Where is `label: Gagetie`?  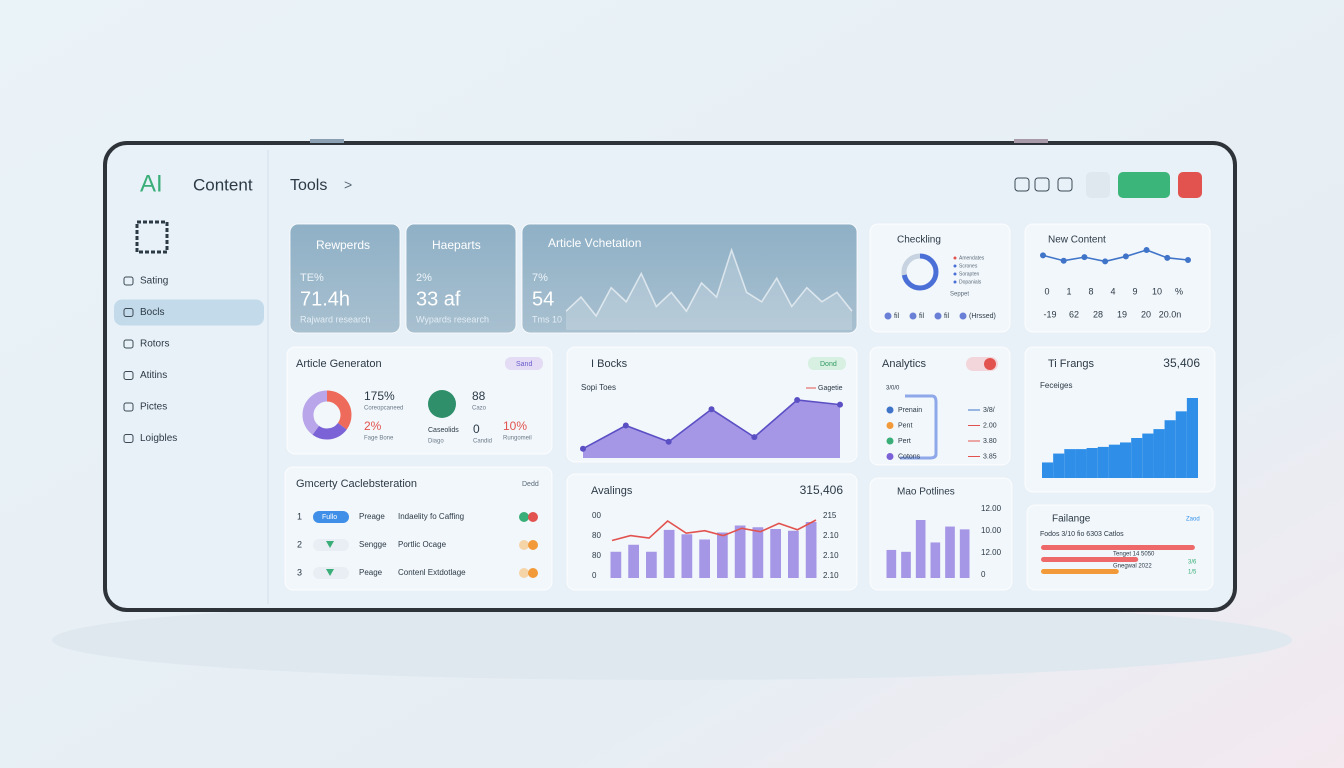
label: Gagetie is located at coordinates (830, 388).